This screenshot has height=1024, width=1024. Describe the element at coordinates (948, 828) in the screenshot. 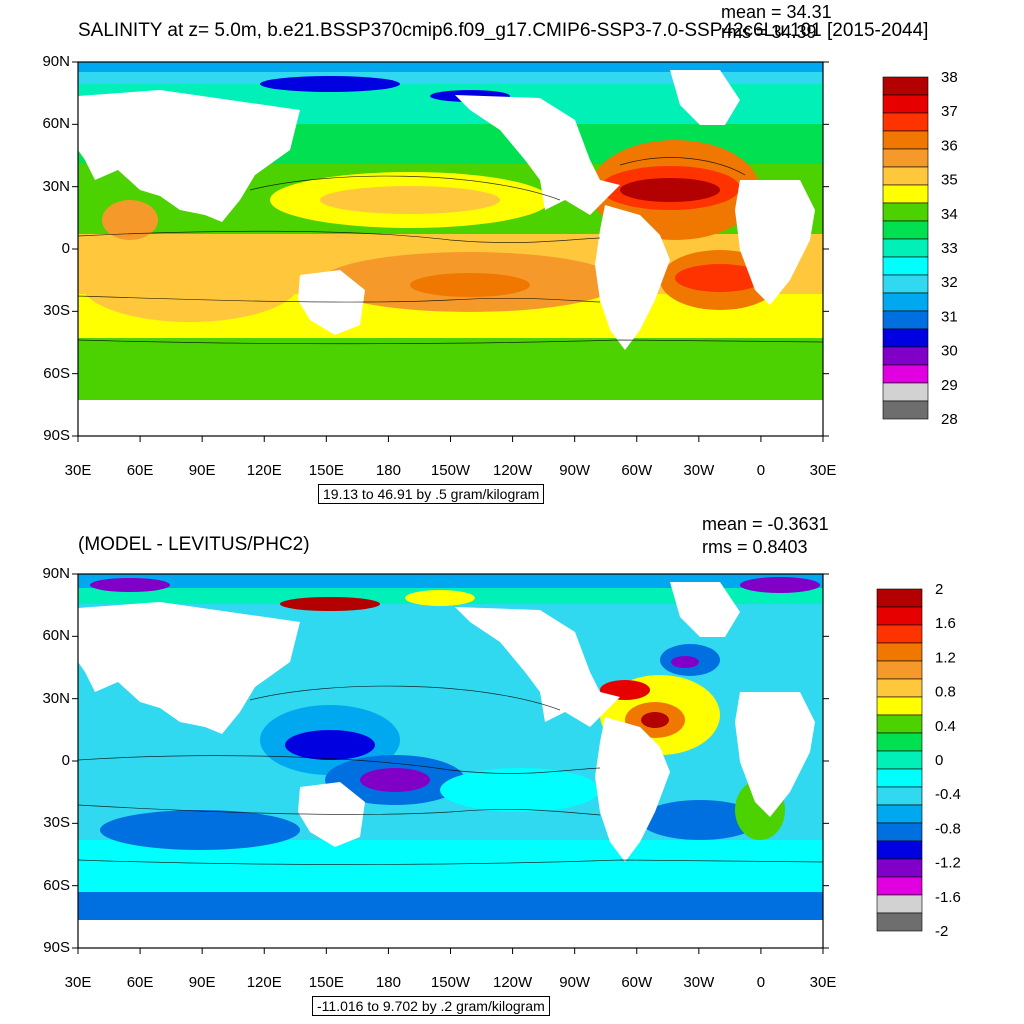

I see `colorbar-label: -0.8` at that location.